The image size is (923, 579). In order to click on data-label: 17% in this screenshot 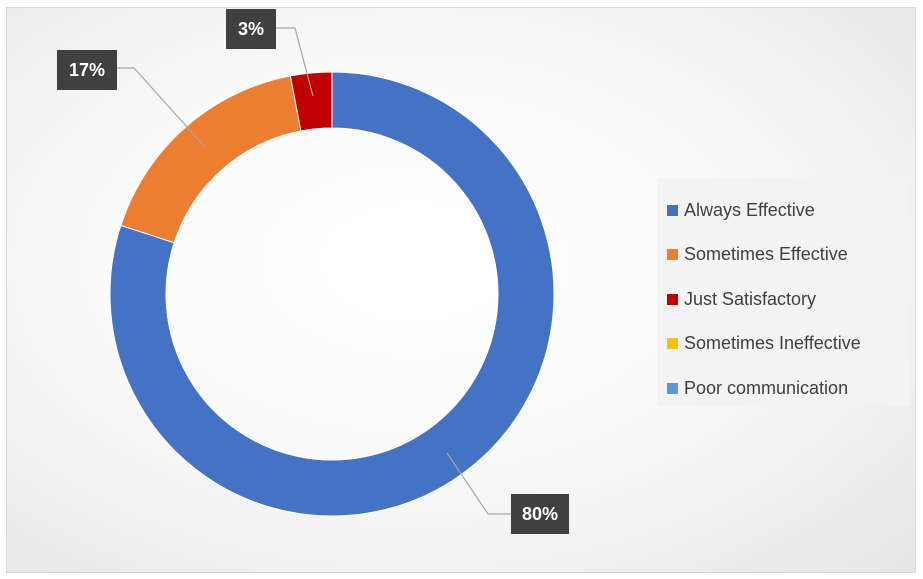, I will do `click(87, 70)`.